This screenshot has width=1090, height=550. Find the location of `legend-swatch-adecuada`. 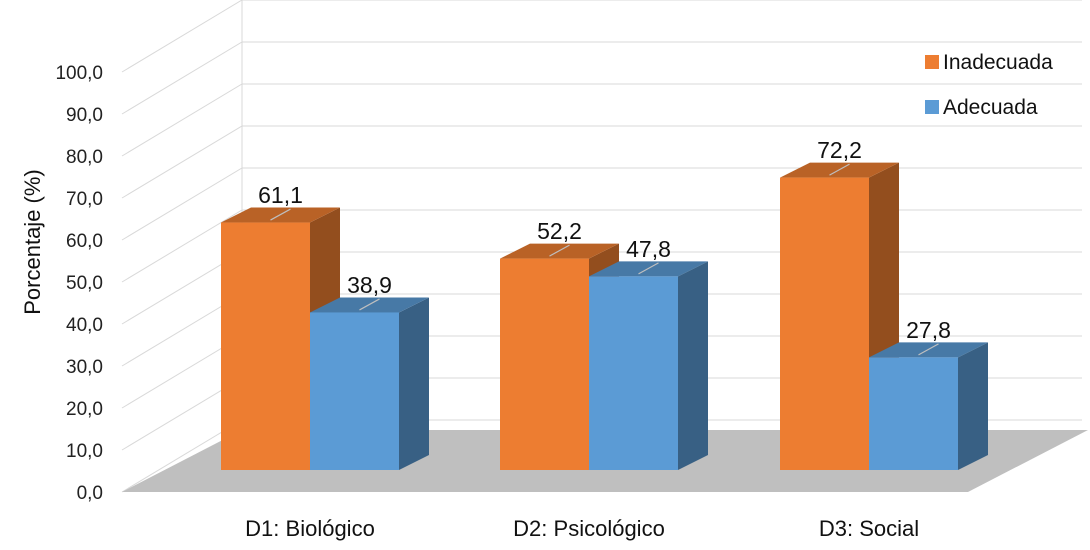

legend-swatch-adecuada is located at coordinates (932, 107).